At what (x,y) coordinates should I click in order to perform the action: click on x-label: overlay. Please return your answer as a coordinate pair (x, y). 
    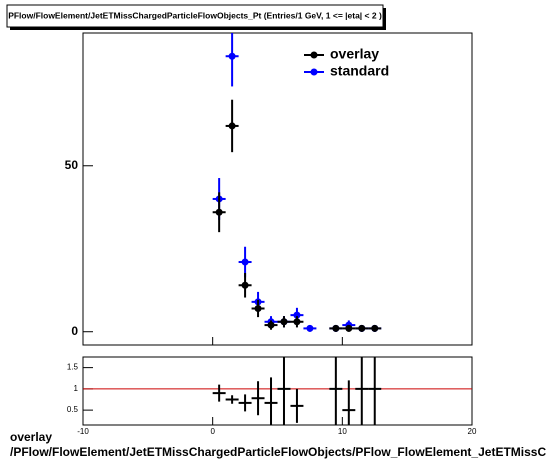
    Looking at the image, I should click on (31, 437).